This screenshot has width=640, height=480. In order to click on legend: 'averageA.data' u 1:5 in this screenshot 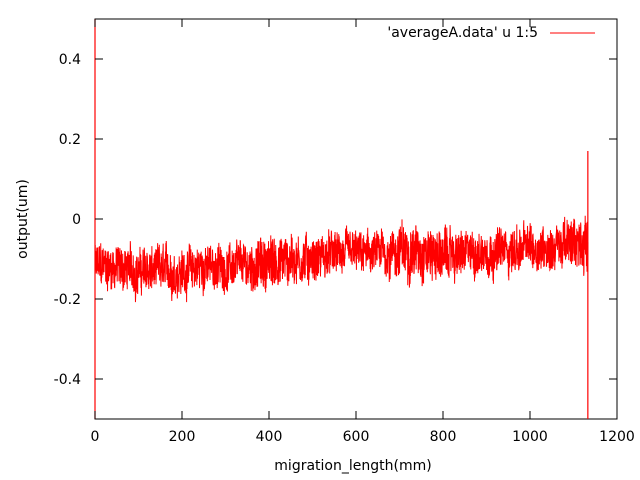, I will do `click(491, 33)`.